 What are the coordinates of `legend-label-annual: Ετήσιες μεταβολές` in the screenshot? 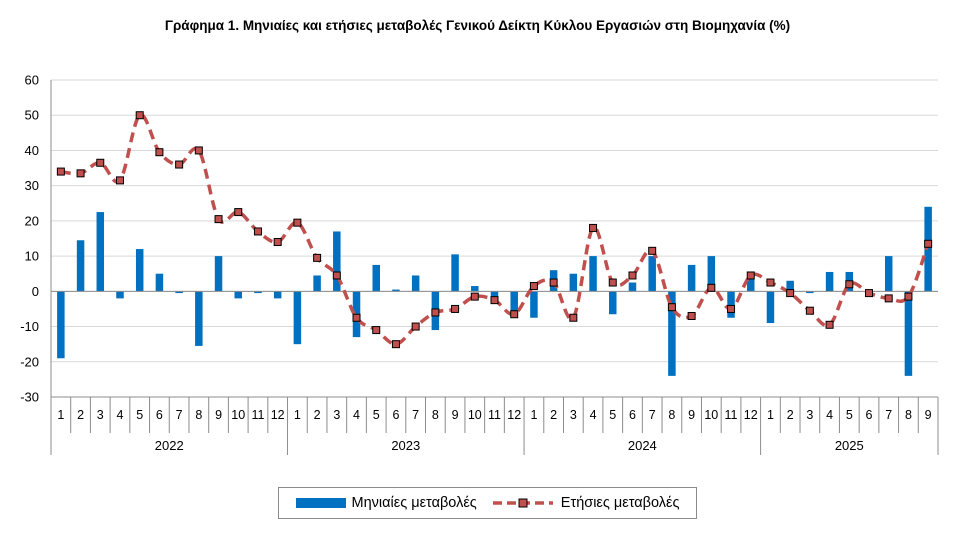 It's located at (620, 503).